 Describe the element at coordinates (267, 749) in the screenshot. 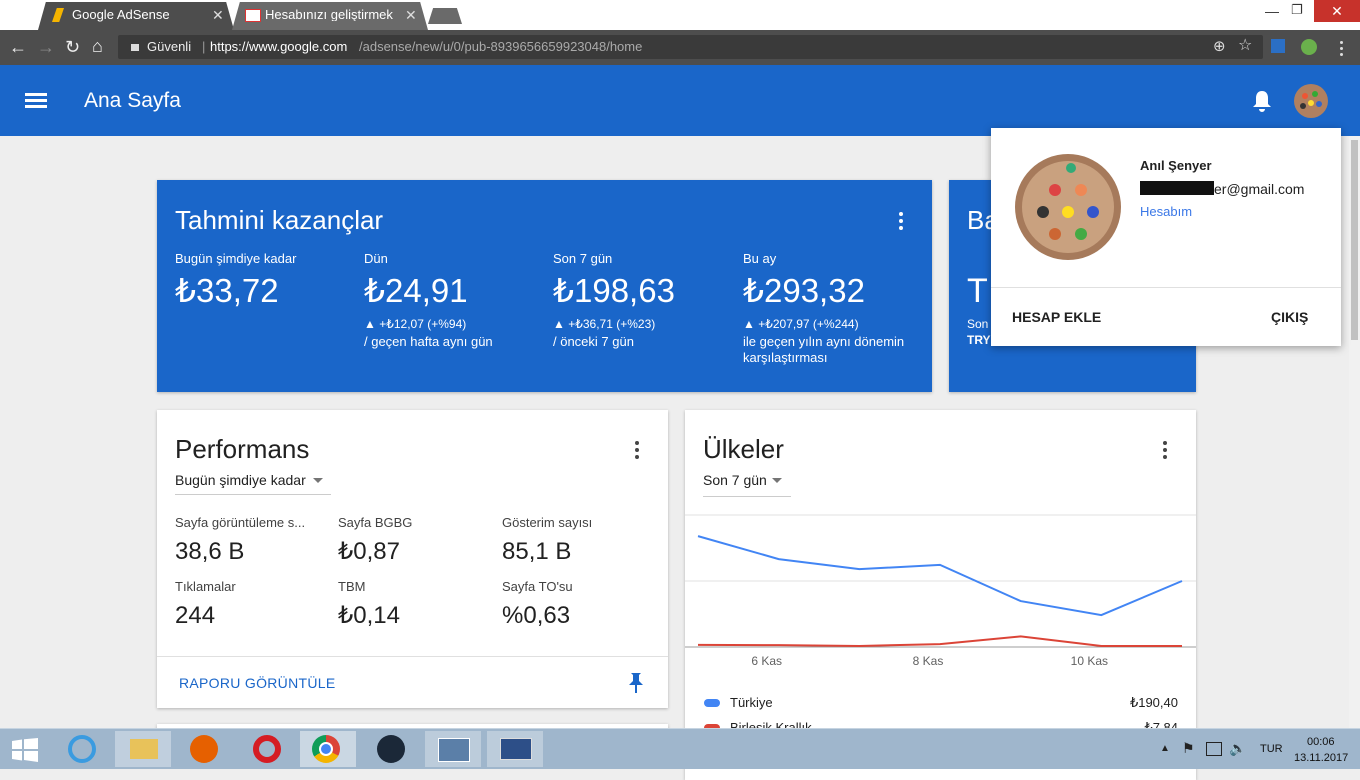

I see `app-opera` at that location.